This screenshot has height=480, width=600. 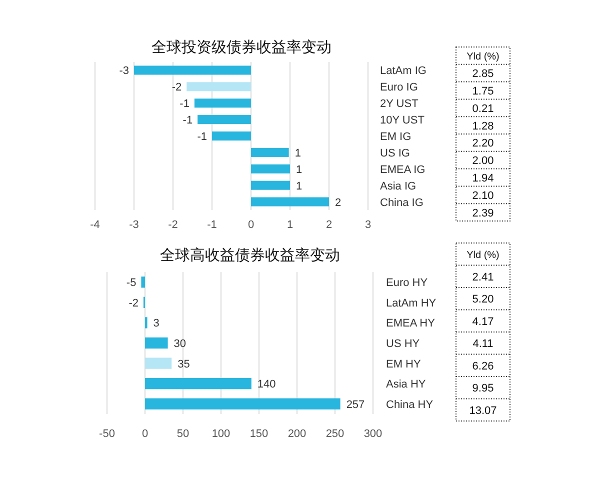 I want to click on text: 2.10, so click(x=483, y=196).